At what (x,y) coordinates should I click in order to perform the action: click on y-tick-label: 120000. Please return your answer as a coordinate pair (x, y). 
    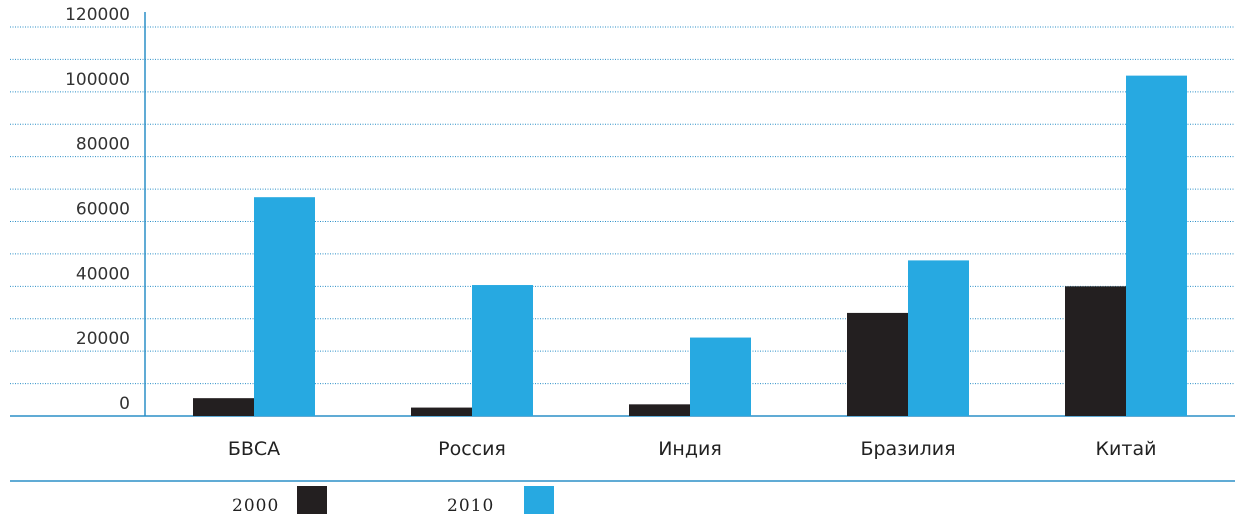
    Looking at the image, I should click on (97, 15).